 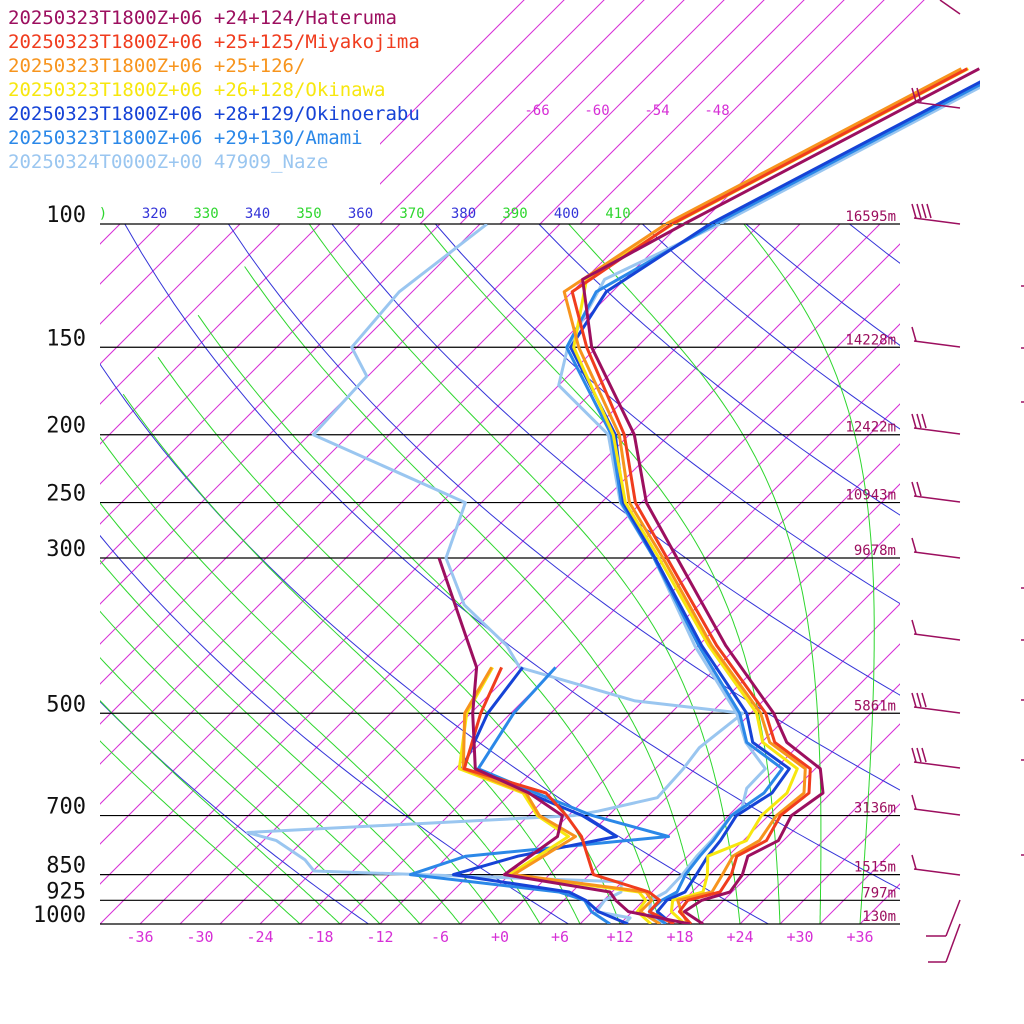 What do you see at coordinates (875, 706) in the screenshot?
I see `height-label: 5861m` at bounding box center [875, 706].